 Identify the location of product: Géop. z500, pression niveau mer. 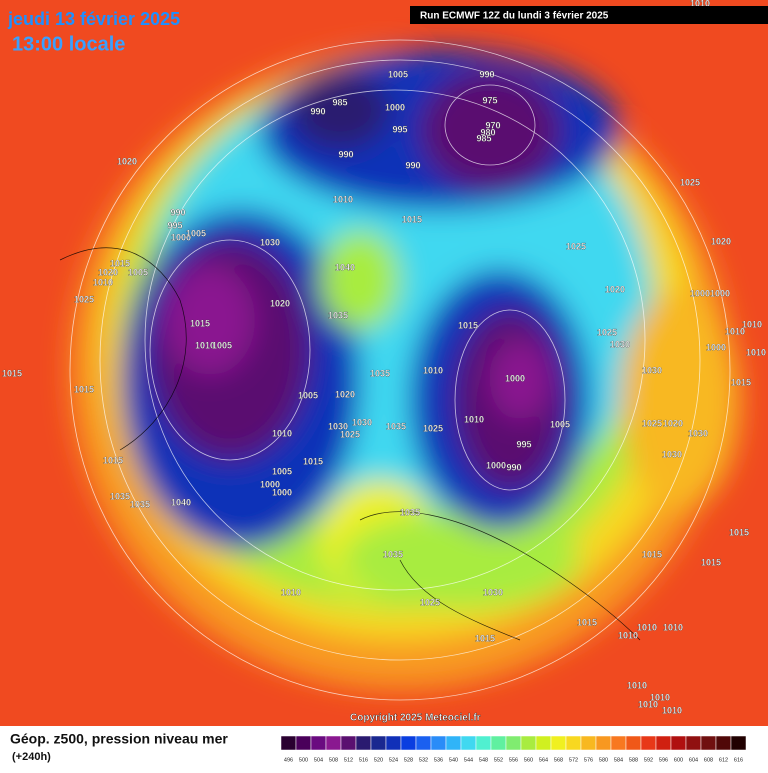
(119, 739).